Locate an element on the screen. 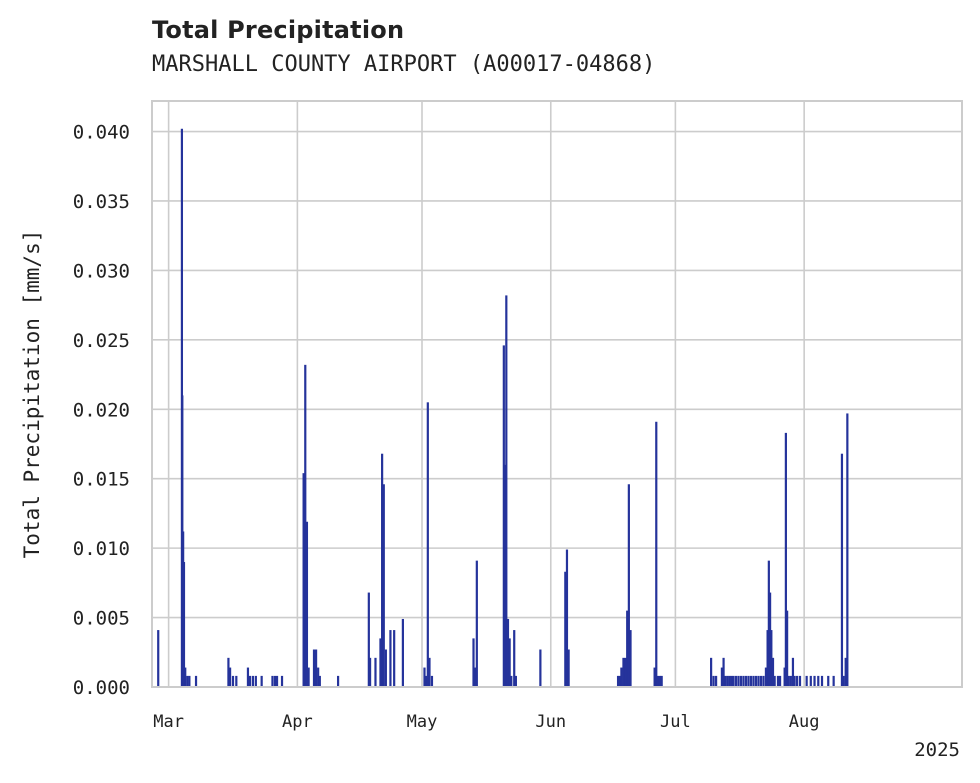  y-tick-label: 0.010 is located at coordinates (101, 549).